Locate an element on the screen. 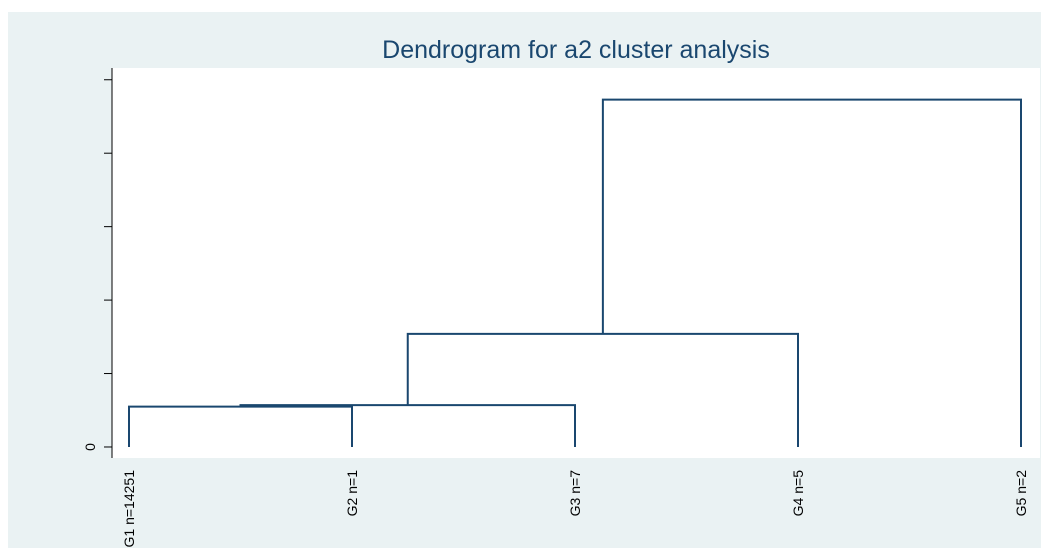 This screenshot has height=558, width=1049. leaf-label: G1 n=14251 is located at coordinates (129, 509).